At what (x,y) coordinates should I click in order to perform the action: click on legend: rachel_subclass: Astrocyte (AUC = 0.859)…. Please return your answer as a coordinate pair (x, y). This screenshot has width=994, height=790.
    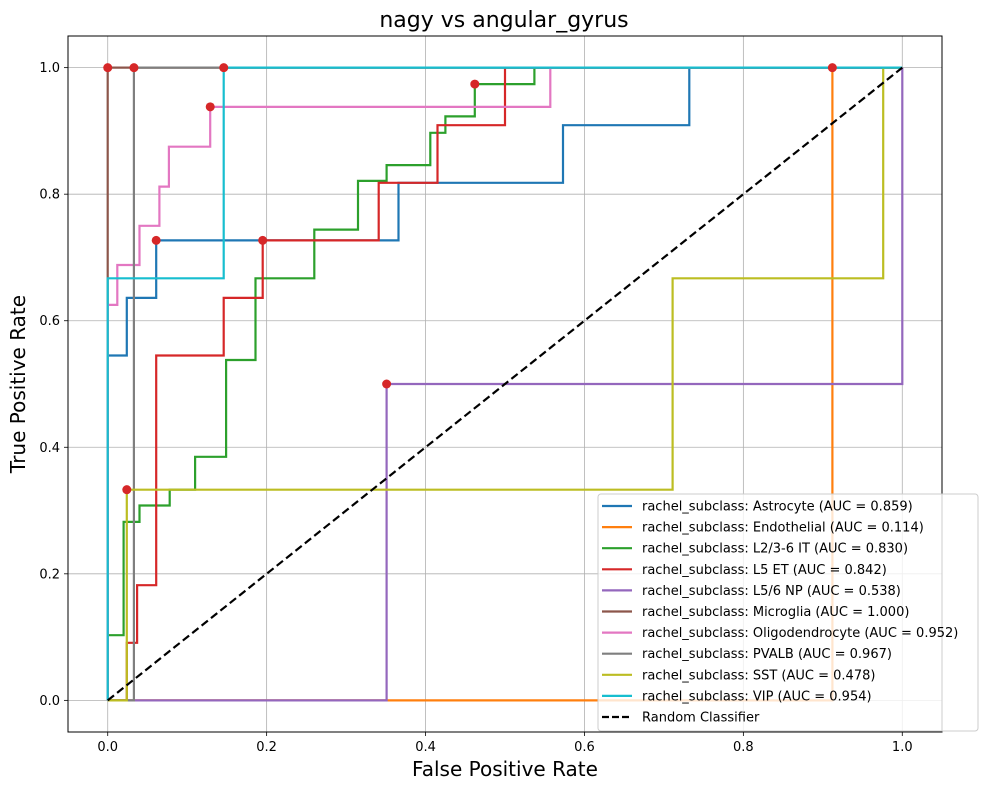
    Looking at the image, I should click on (788, 612).